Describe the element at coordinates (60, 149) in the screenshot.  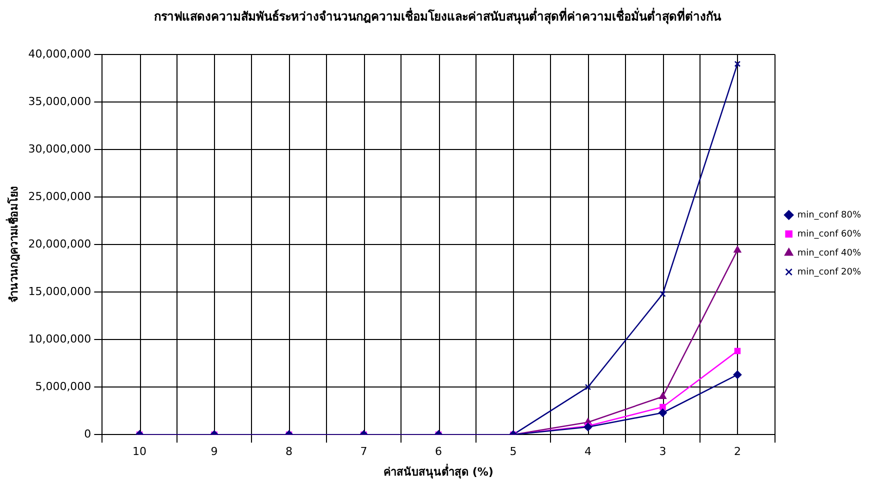
I see `y-tick-label: 30,000,000` at that location.